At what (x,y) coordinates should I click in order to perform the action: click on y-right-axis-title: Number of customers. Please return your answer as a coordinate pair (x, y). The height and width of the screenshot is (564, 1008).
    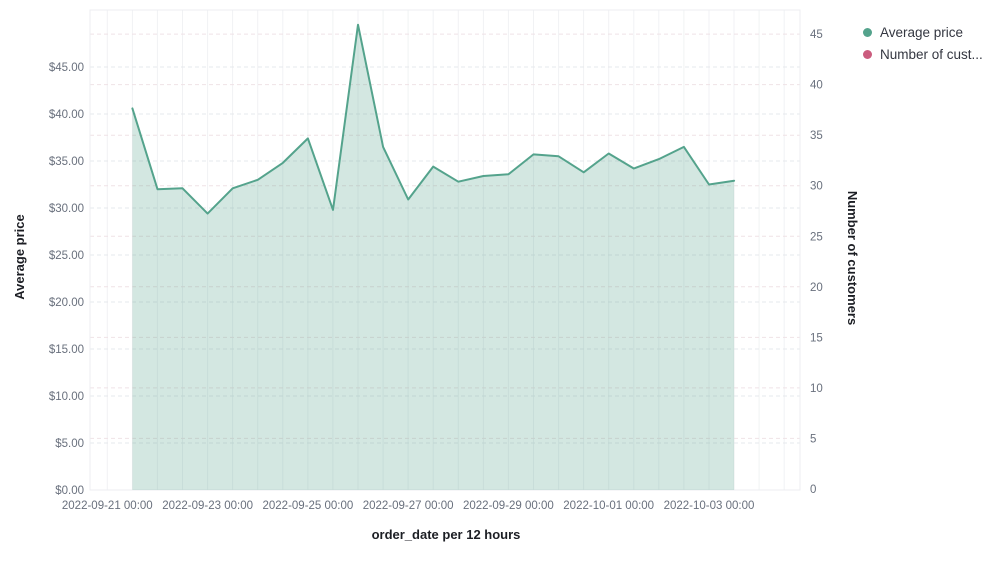
    Looking at the image, I should click on (852, 258).